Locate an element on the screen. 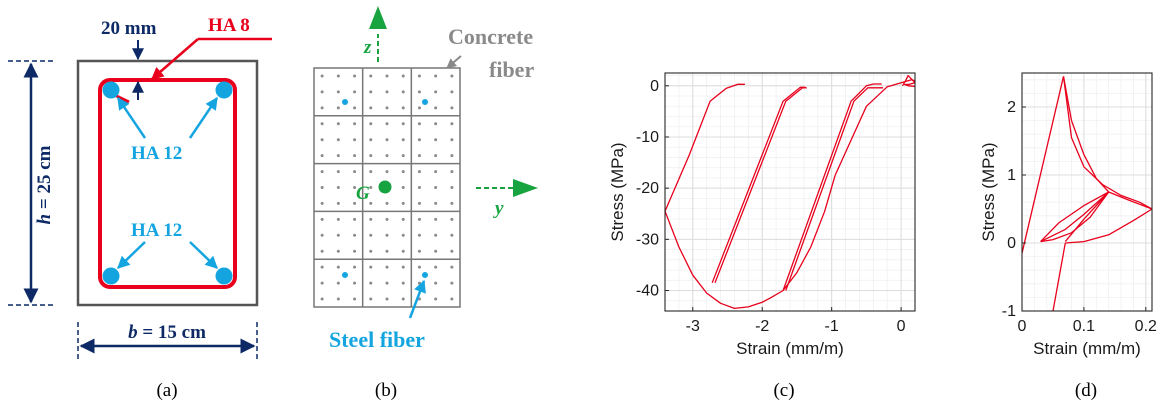 The height and width of the screenshot is (409, 1171). y-tick-label: -20 is located at coordinates (647, 188).